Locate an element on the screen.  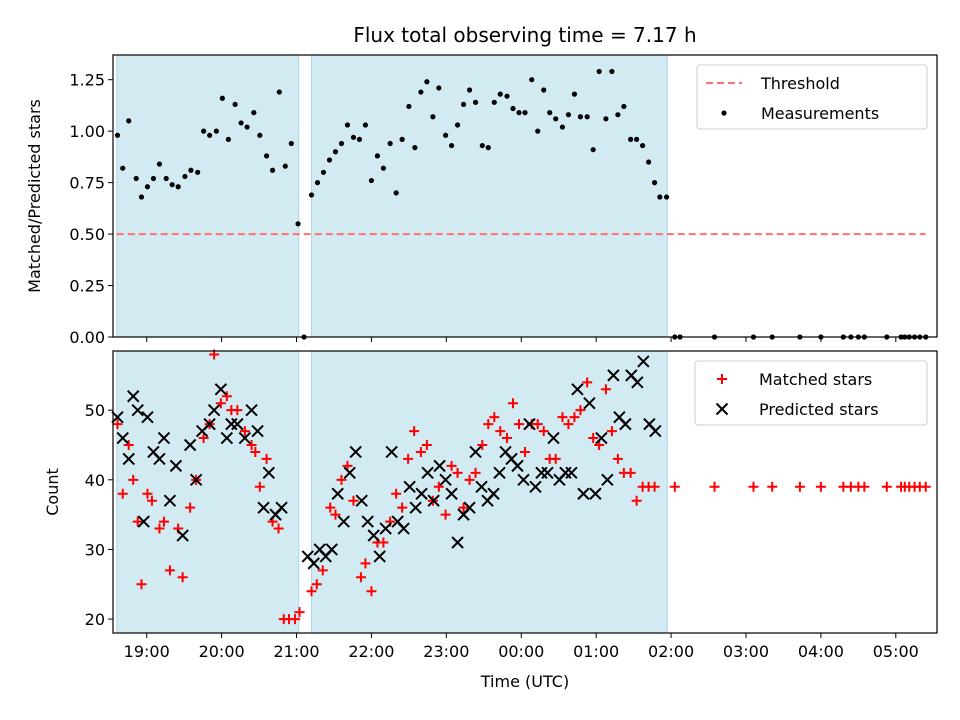
legend-label: Measurements is located at coordinates (820, 113).